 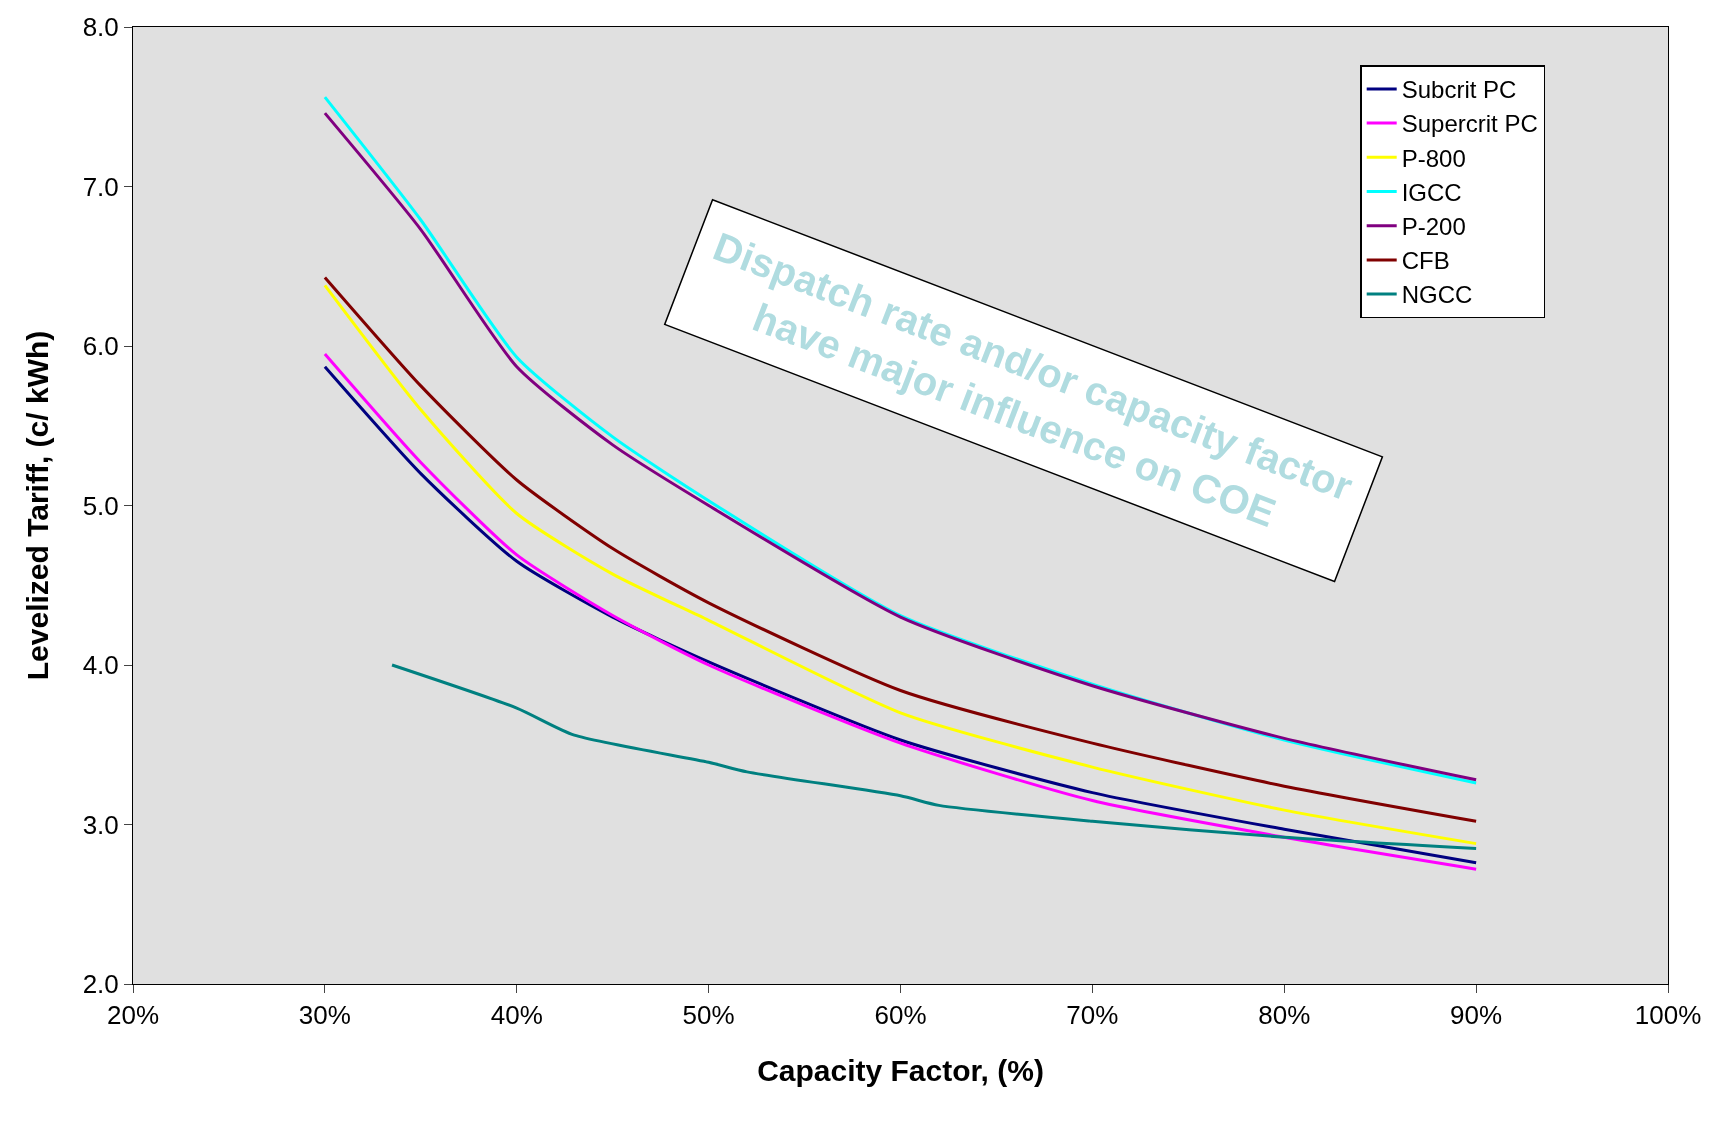 I want to click on x-tick-label: 100%, so click(x=1668, y=1015).